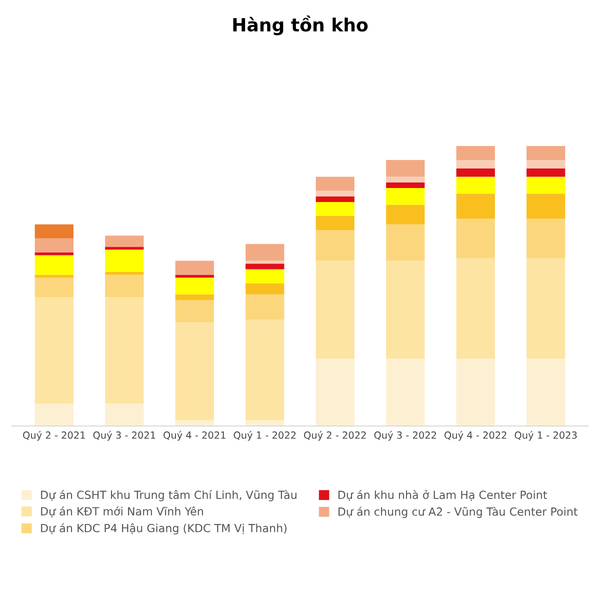  I want to click on x-tick-label: Quý 3 - 2022, so click(405, 435).